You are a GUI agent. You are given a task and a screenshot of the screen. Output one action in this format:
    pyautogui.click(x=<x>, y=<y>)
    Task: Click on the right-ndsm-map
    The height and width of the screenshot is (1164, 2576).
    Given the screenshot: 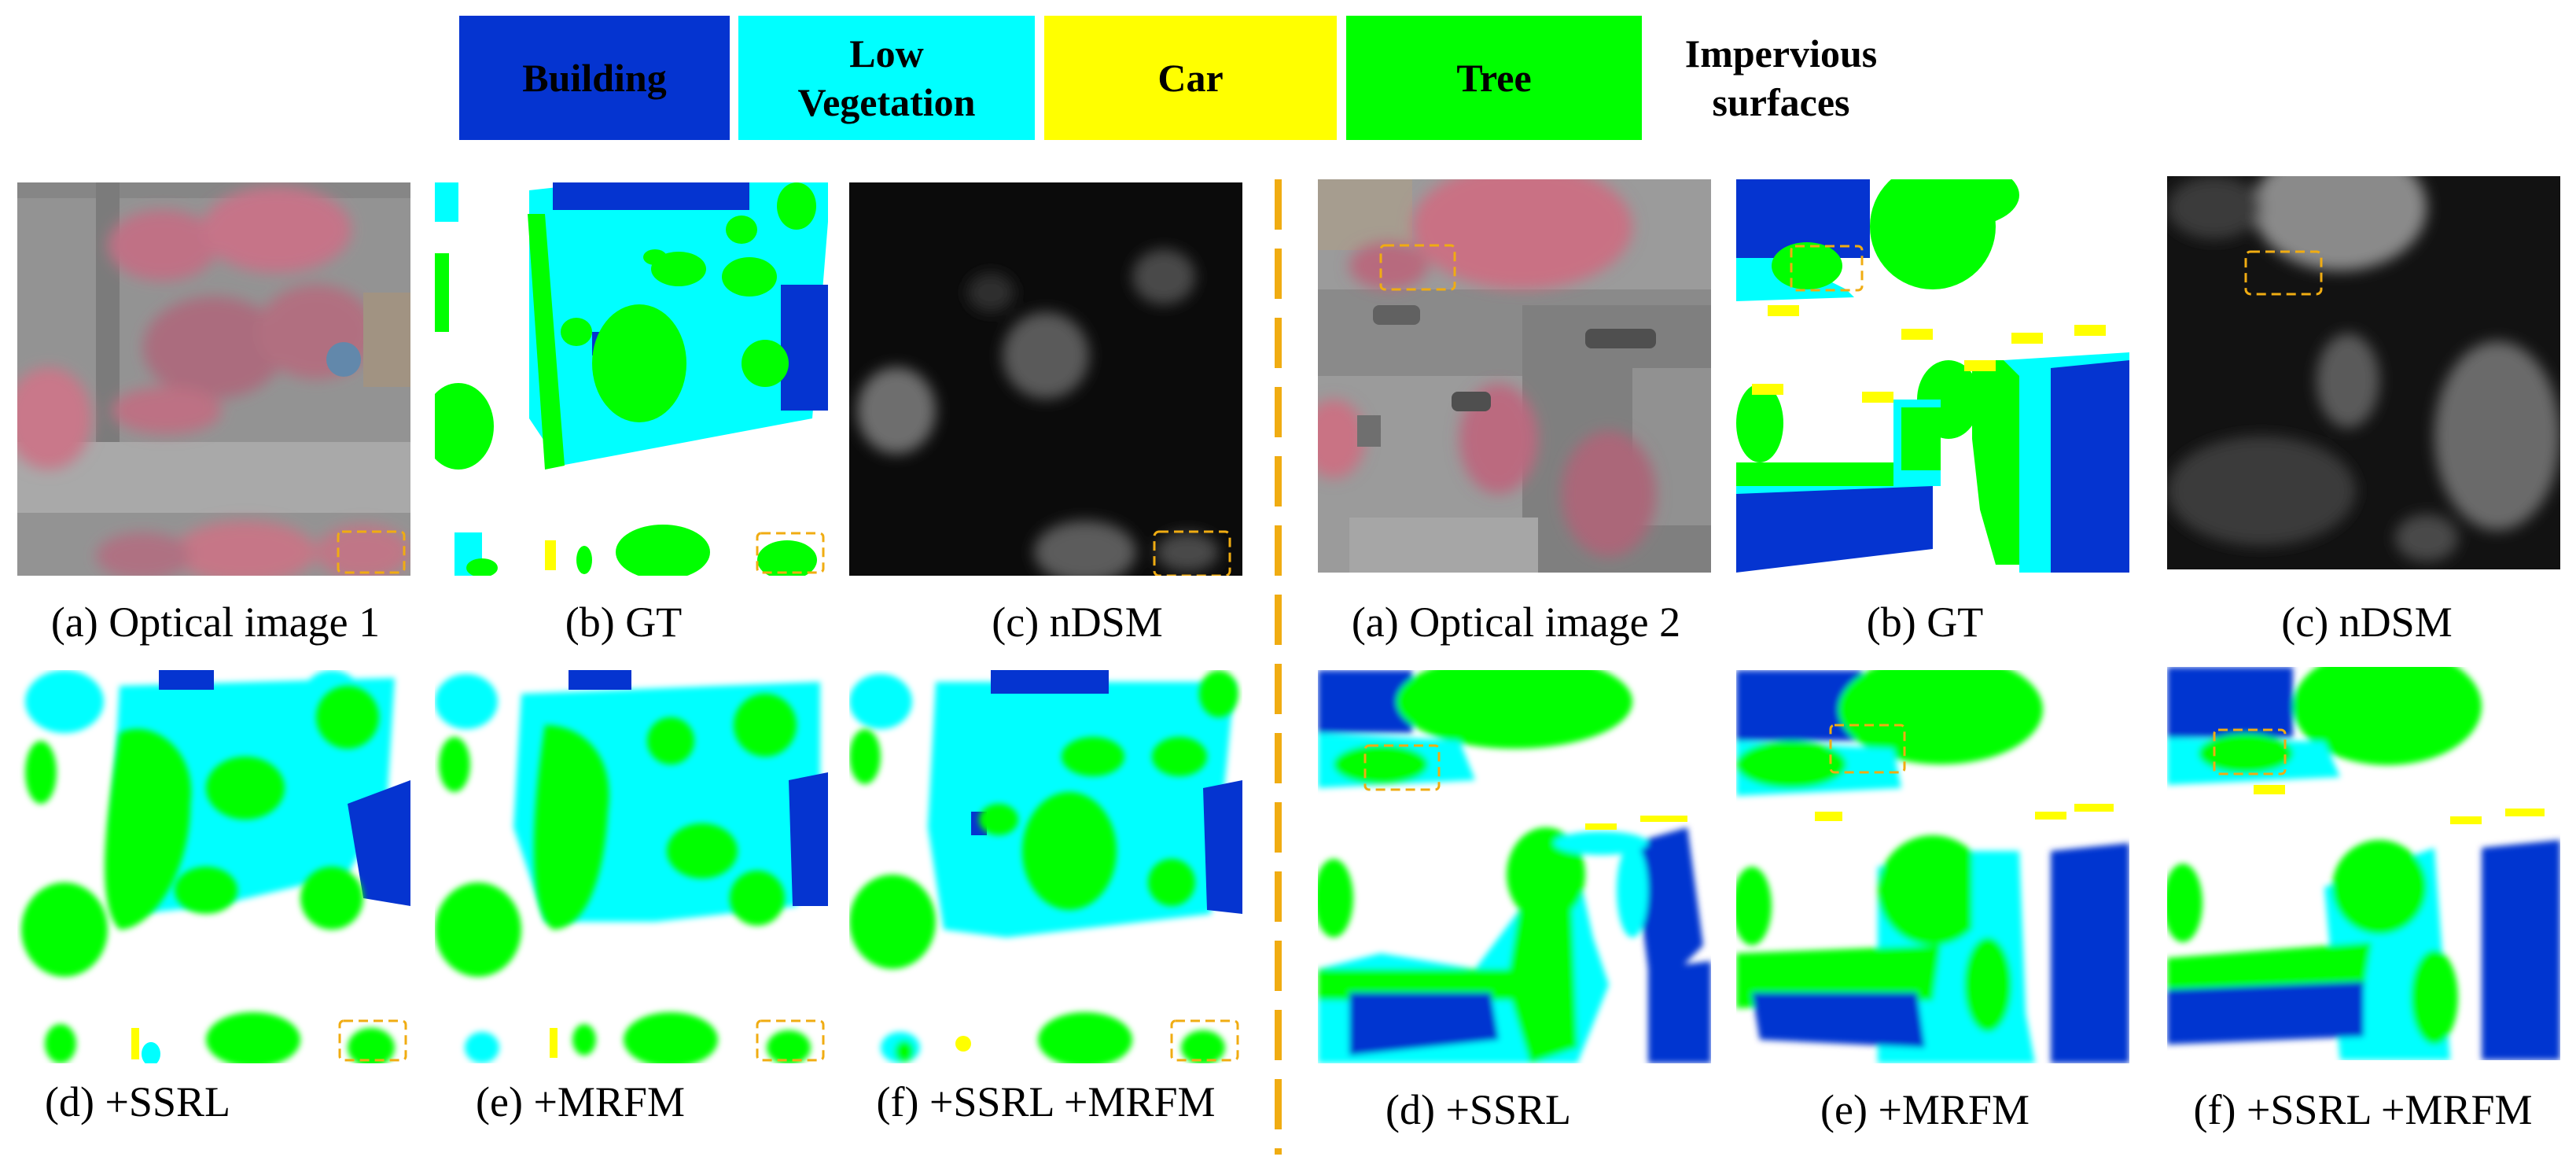 What is the action you would take?
    pyautogui.click(x=2363, y=372)
    